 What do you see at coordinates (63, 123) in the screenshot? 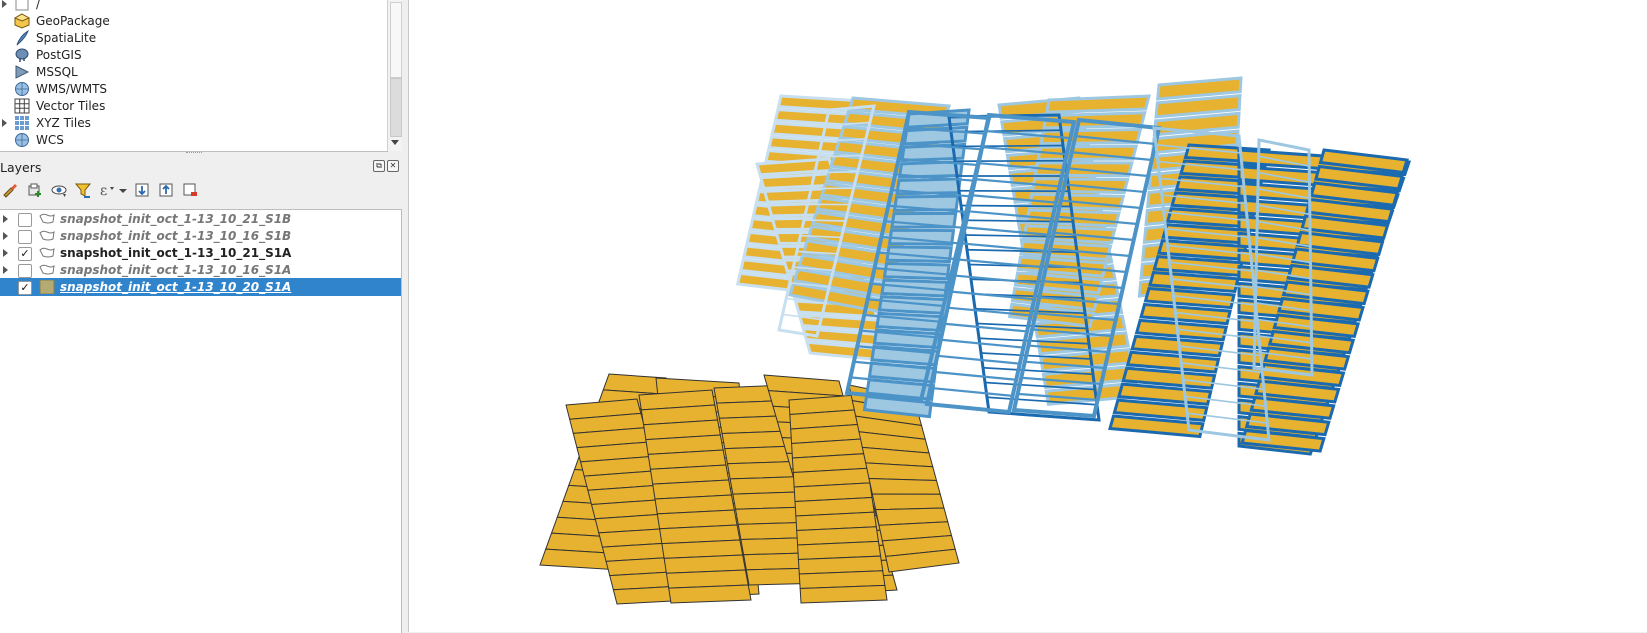
I see `browser-item-label: XYZ Tiles` at bounding box center [63, 123].